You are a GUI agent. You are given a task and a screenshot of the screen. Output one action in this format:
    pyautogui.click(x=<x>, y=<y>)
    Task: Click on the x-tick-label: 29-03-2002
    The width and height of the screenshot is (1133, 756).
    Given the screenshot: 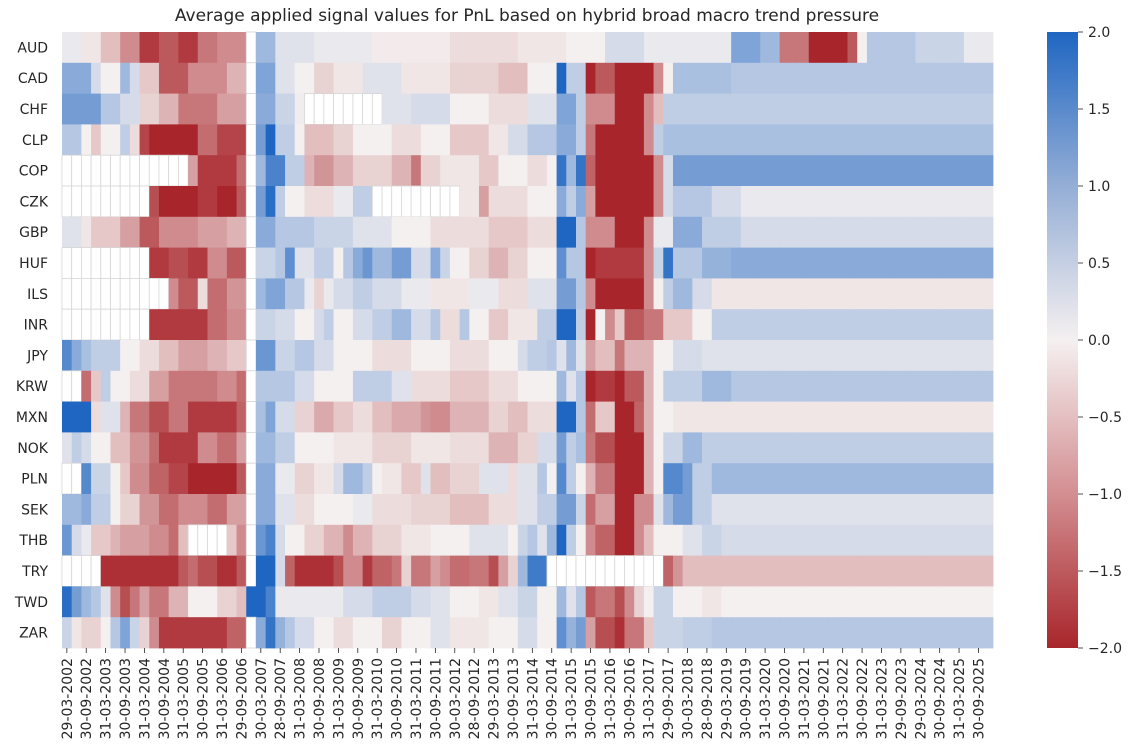 What is the action you would take?
    pyautogui.click(x=68, y=698)
    